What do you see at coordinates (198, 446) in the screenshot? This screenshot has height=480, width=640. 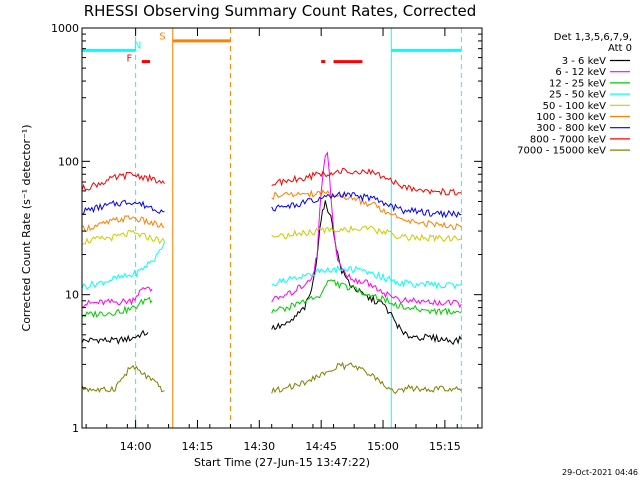 I see `x-tick-label-1: 14:15` at bounding box center [198, 446].